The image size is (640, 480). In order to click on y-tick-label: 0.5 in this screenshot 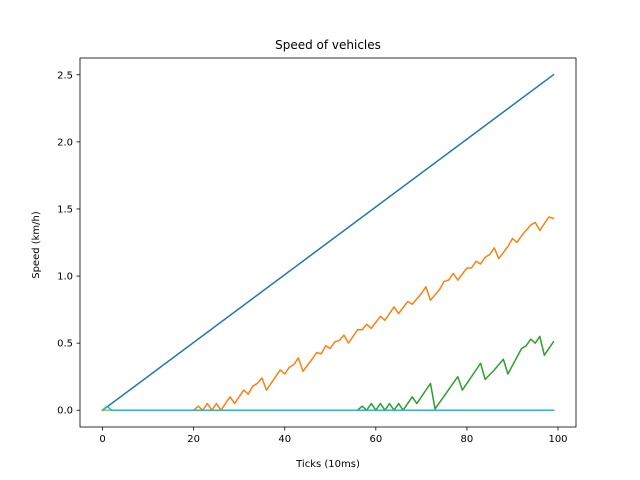, I will do `click(65, 344)`.